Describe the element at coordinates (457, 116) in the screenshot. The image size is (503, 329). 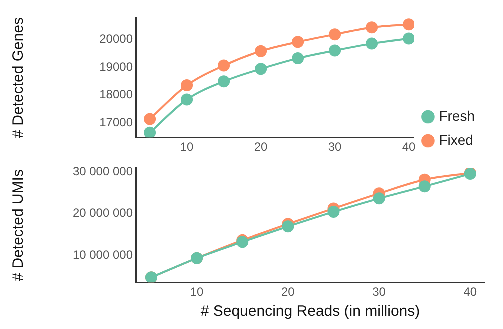
I see `legend-label: Fresh` at that location.